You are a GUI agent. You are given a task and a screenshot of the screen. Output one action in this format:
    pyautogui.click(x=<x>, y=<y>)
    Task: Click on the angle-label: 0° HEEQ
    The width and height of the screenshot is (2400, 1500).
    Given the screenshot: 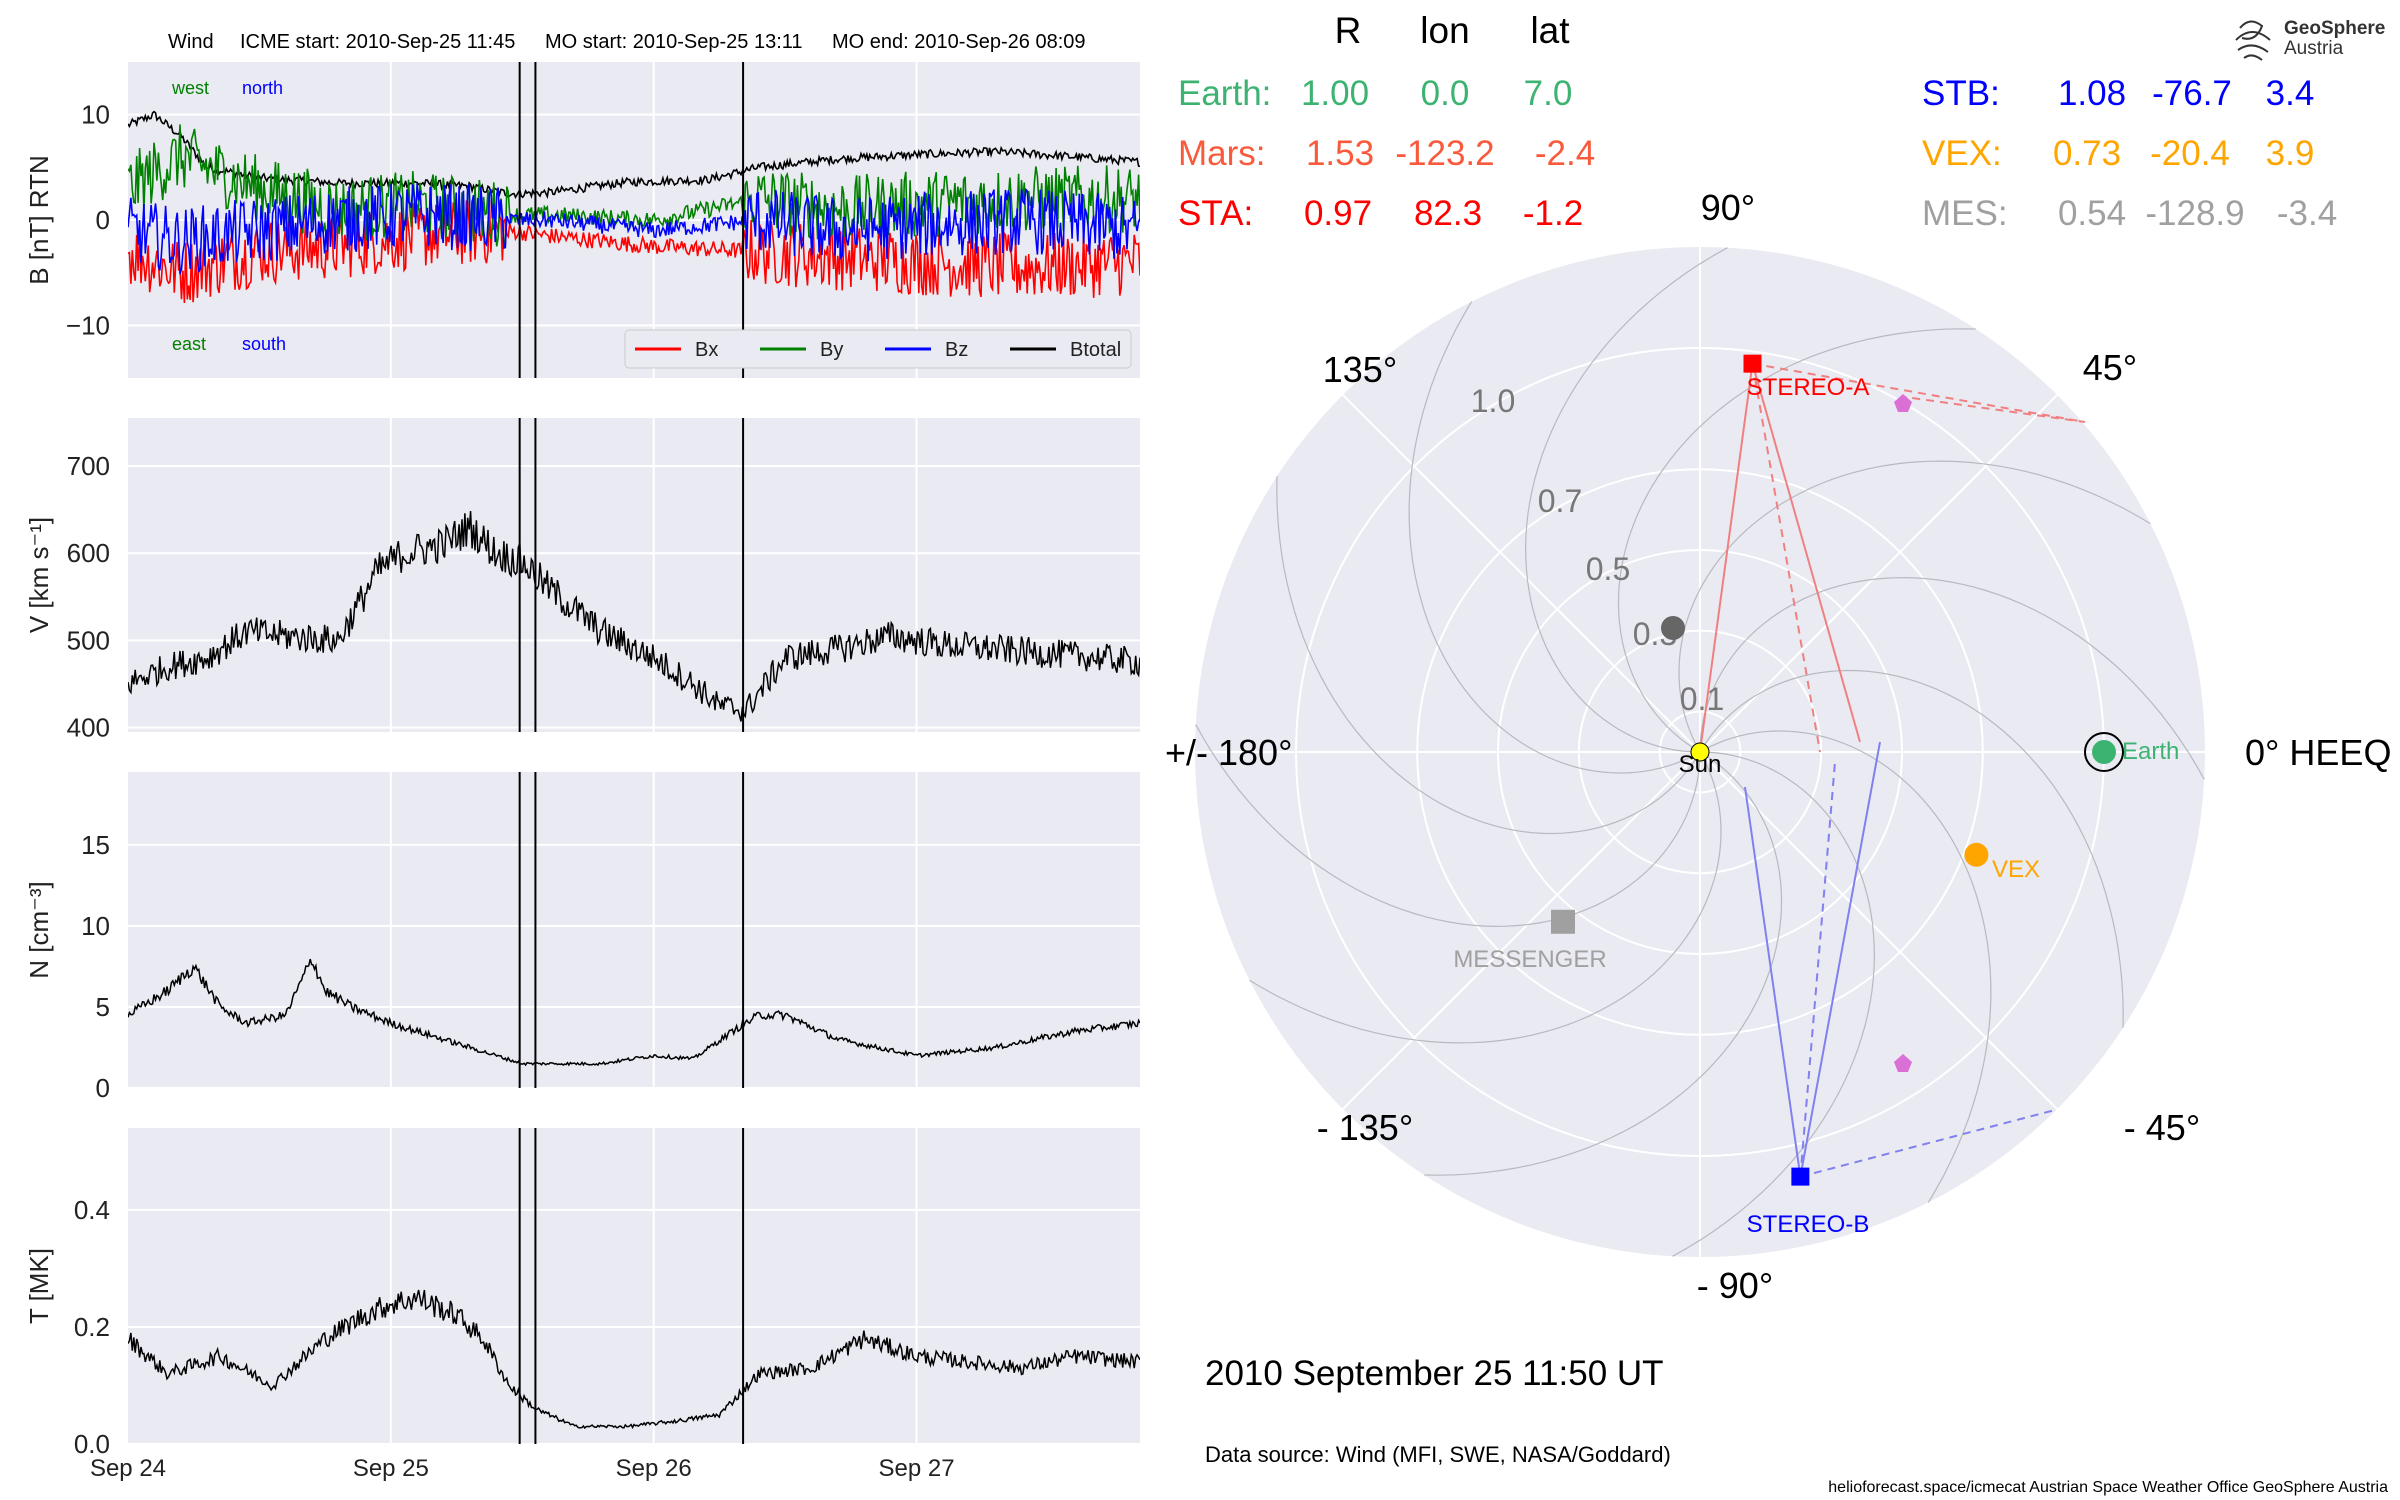 What is the action you would take?
    pyautogui.click(x=2318, y=752)
    